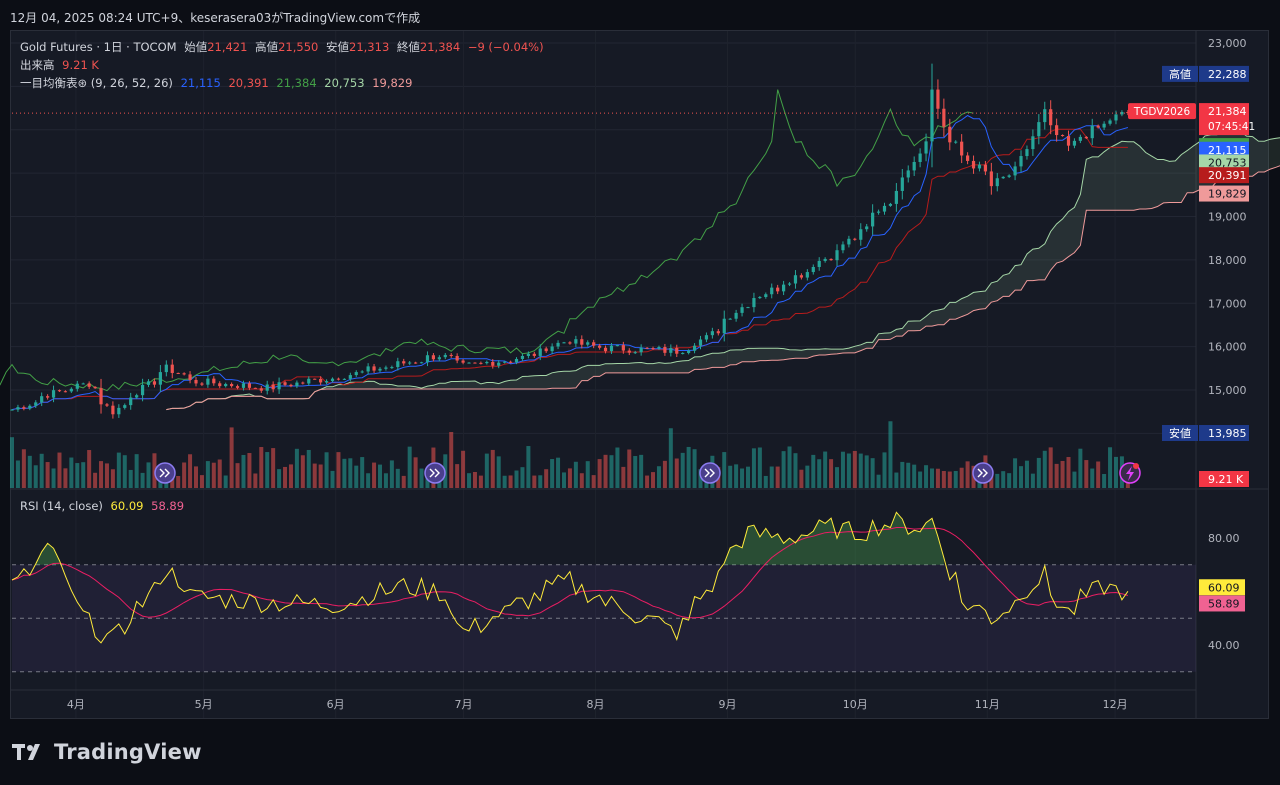  What do you see at coordinates (369, 47) in the screenshot?
I see `legend-low: 21,313` at bounding box center [369, 47].